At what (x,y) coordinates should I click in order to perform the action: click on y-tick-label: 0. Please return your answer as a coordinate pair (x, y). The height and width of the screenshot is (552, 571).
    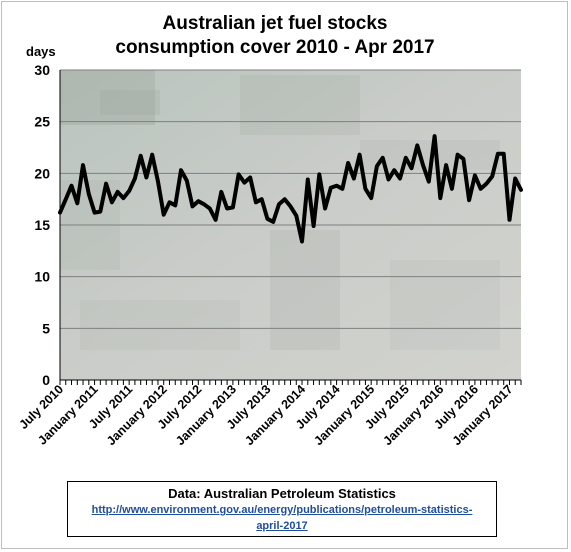
    Looking at the image, I should click on (46, 380).